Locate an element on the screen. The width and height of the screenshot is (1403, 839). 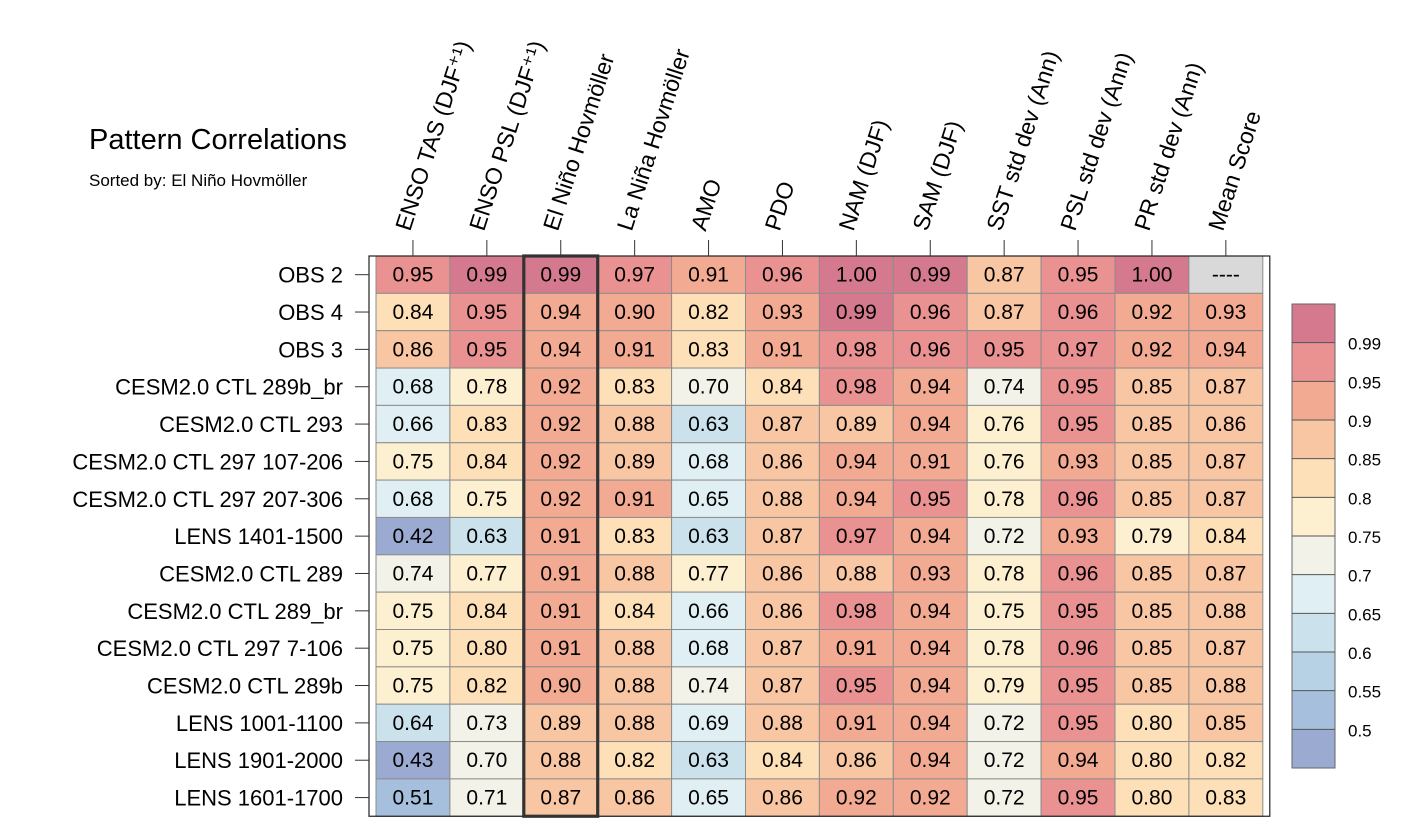
cell-value-label: 0.75 is located at coordinates (413, 686).